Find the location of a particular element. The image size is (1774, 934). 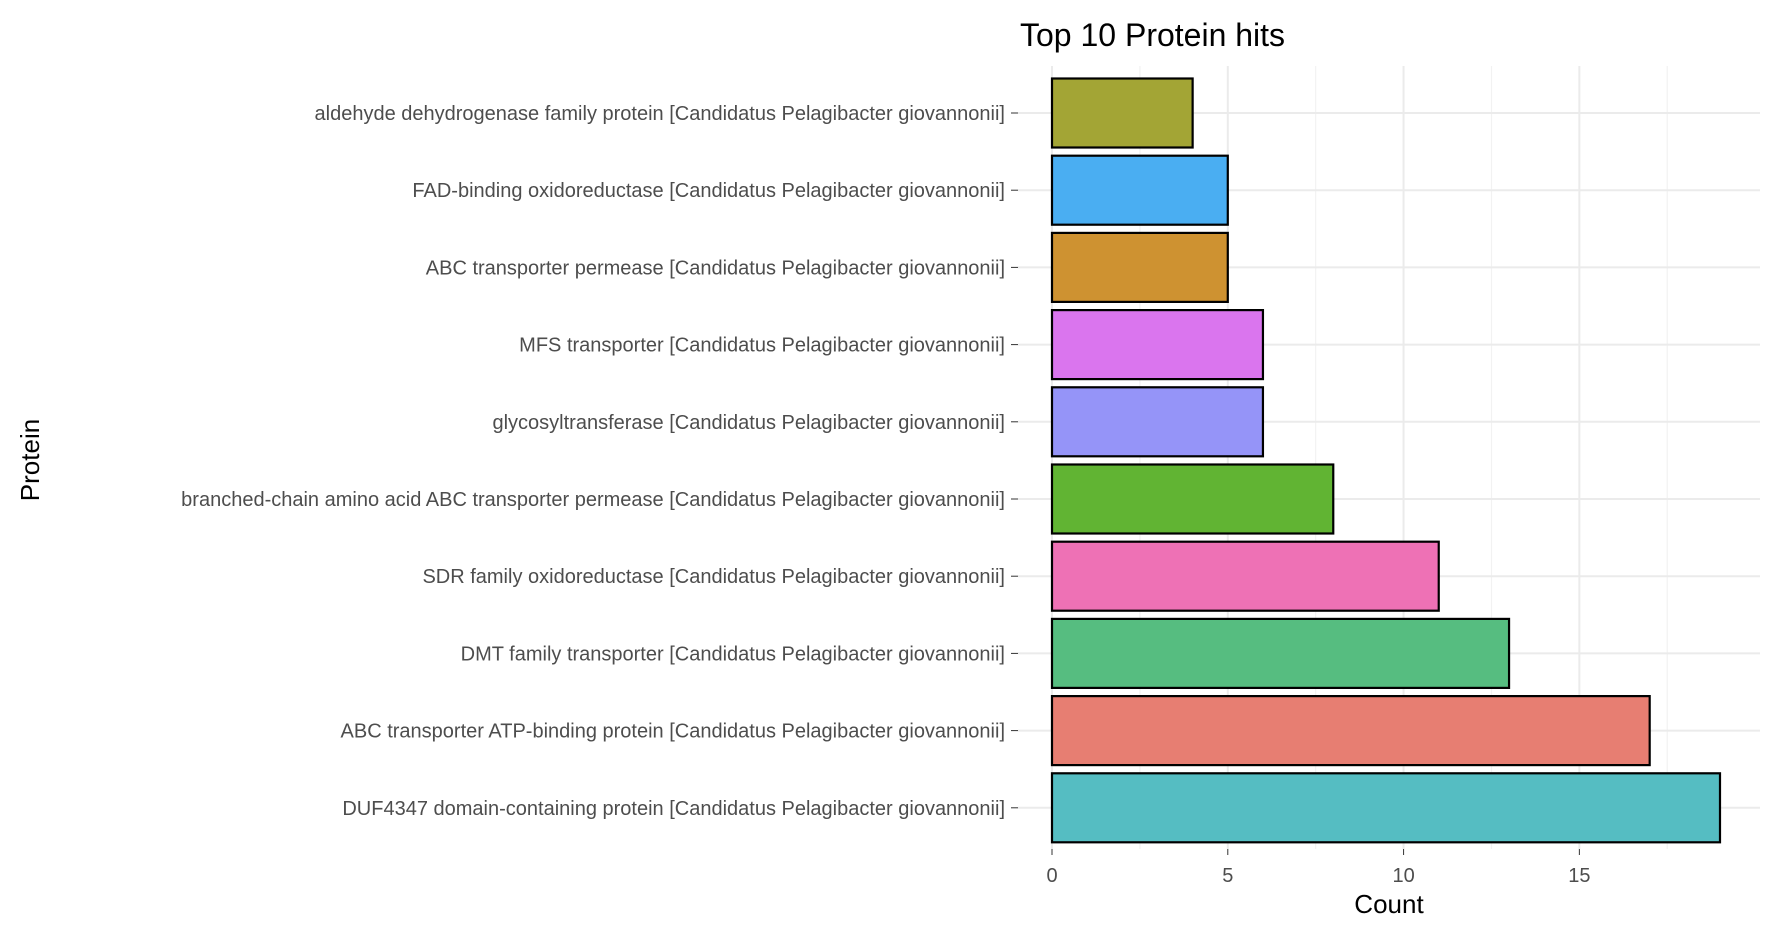

x-tick-label: 15 is located at coordinates (1579, 876).